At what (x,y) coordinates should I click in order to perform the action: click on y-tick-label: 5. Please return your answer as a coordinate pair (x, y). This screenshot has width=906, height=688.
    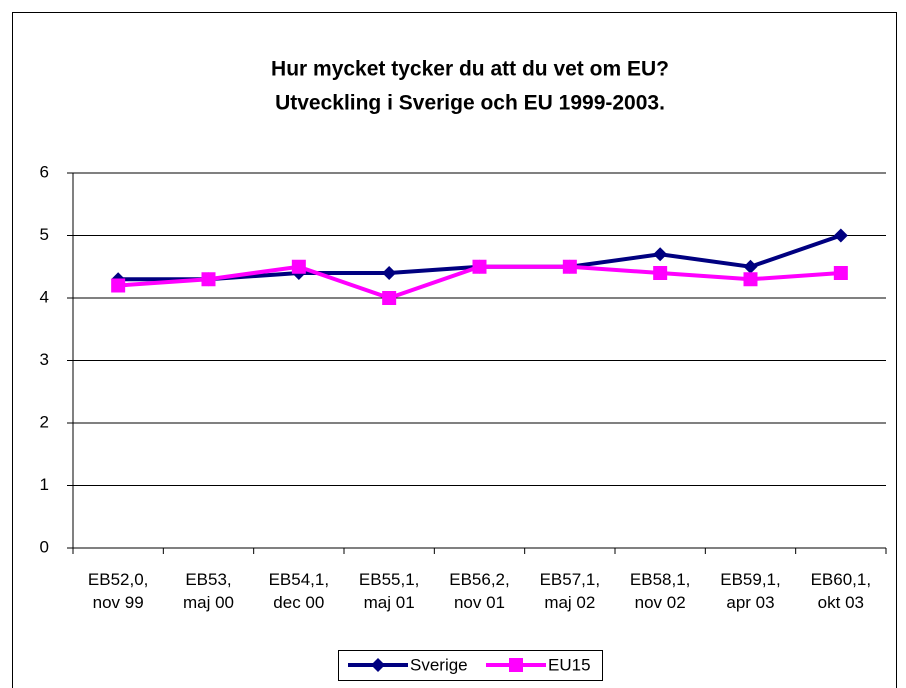
    Looking at the image, I should click on (44, 234).